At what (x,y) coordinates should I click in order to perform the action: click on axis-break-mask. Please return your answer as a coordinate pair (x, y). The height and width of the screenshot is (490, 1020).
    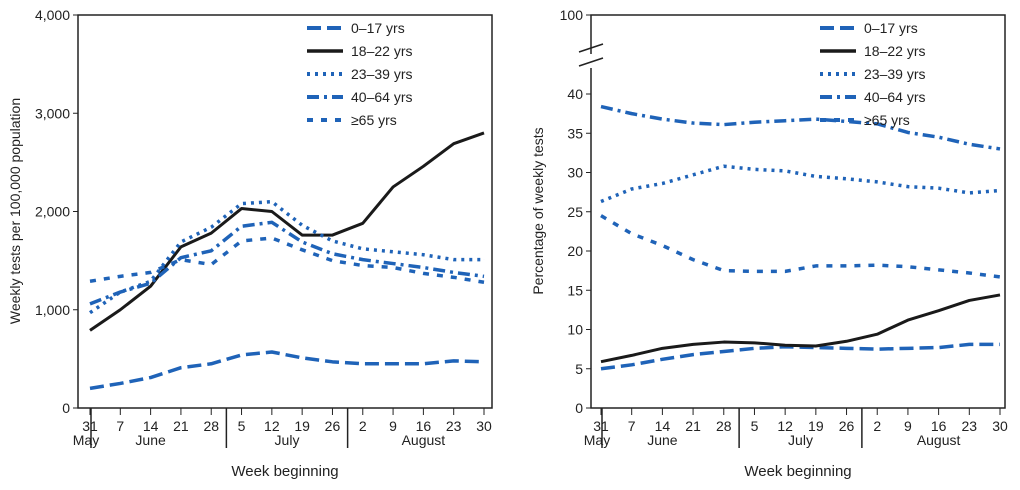
    Looking at the image, I should click on (591, 61).